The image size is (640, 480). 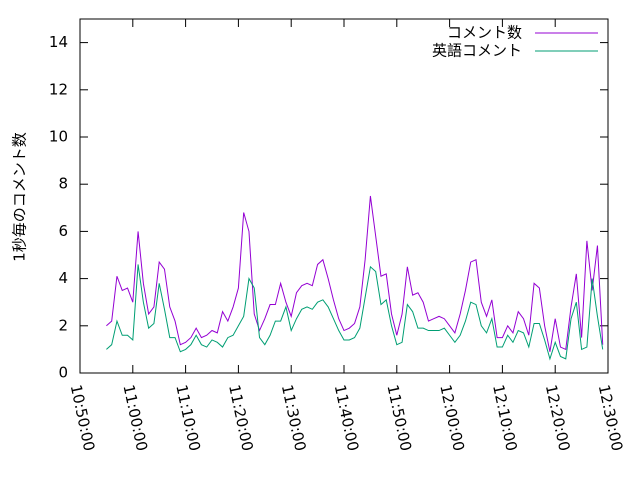 I want to click on x-tick-label: 11:10:00, so click(x=188, y=418).